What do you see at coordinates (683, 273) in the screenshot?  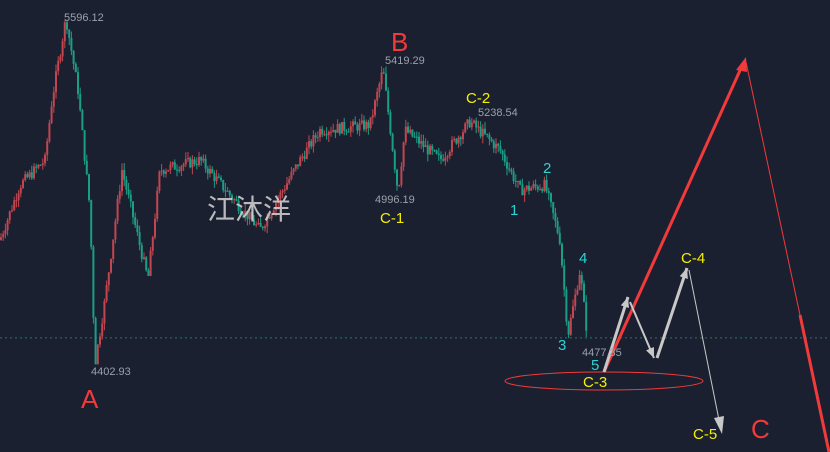 I see `arrow-up-2-head` at bounding box center [683, 273].